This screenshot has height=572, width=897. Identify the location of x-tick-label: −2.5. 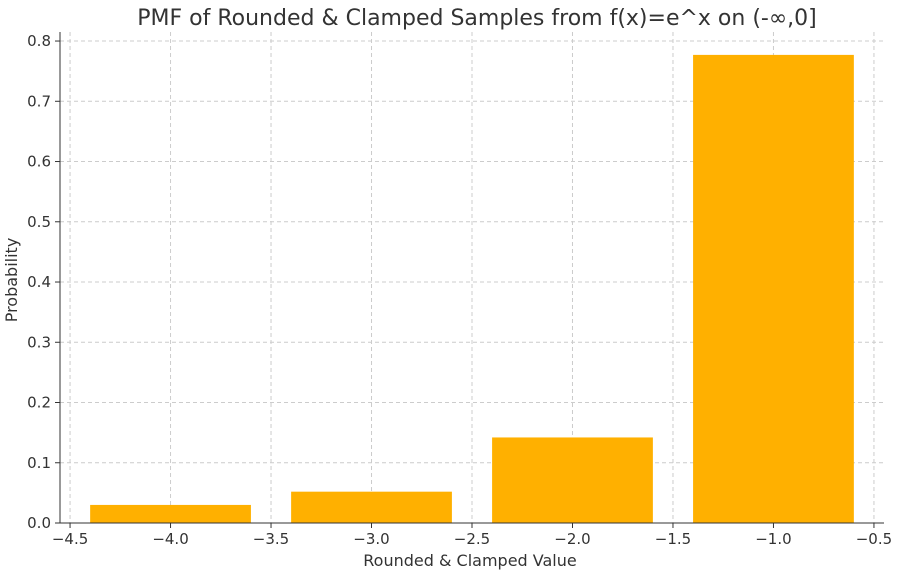
(472, 539).